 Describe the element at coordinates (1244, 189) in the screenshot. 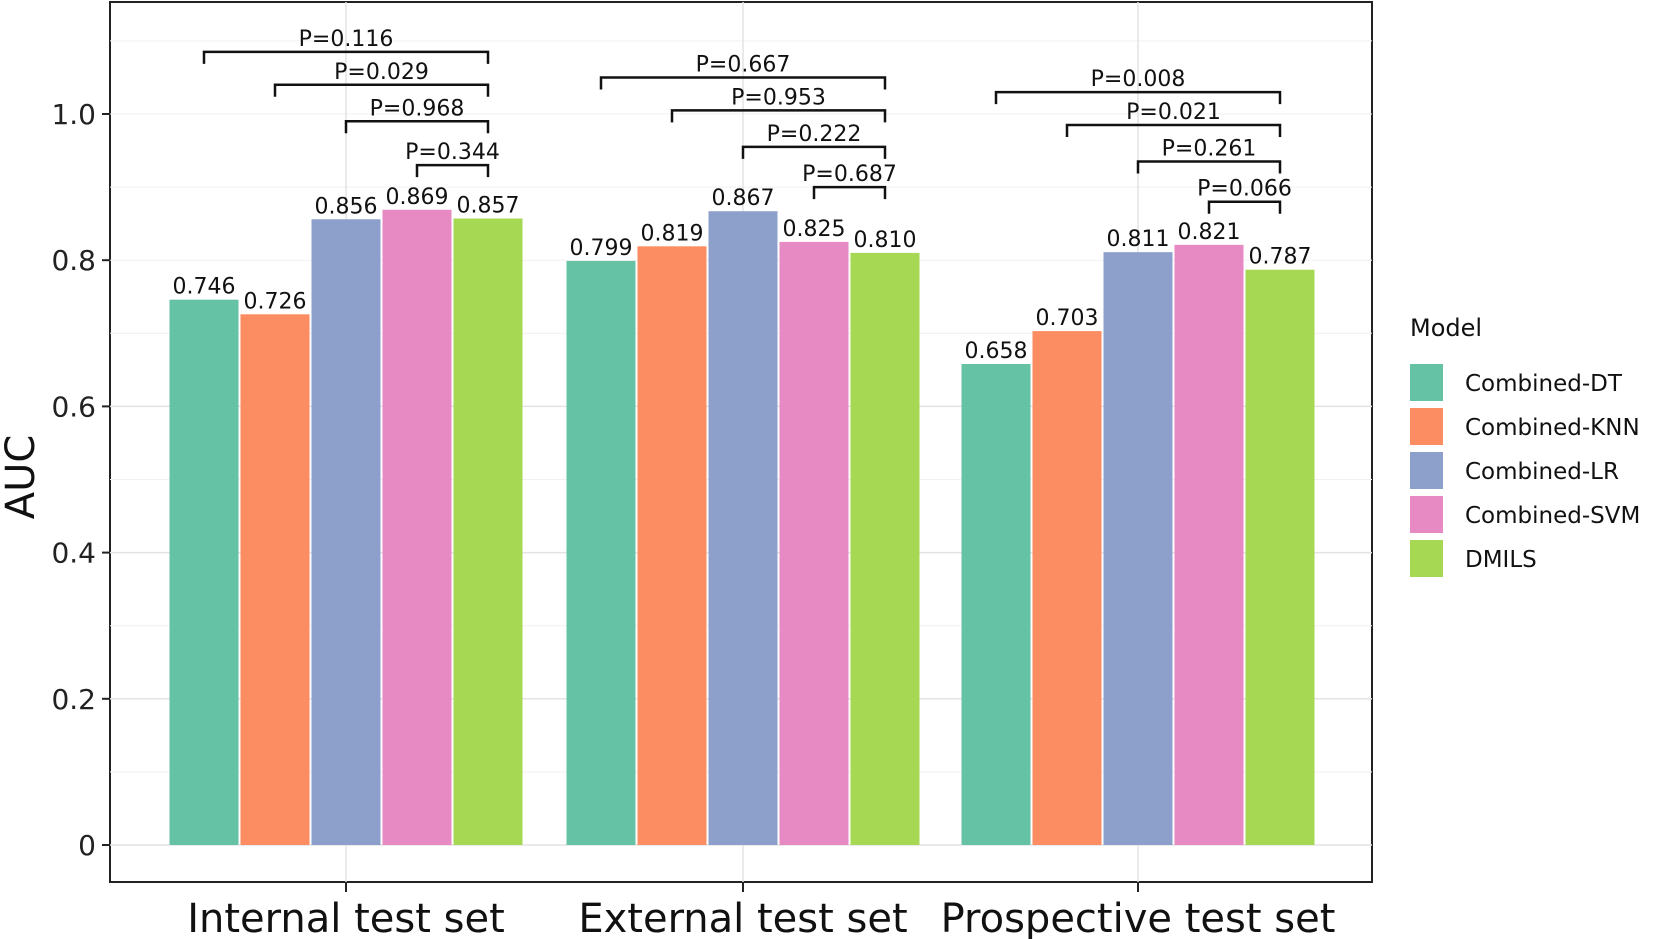

I see `p-value-label: P=0.066` at that location.